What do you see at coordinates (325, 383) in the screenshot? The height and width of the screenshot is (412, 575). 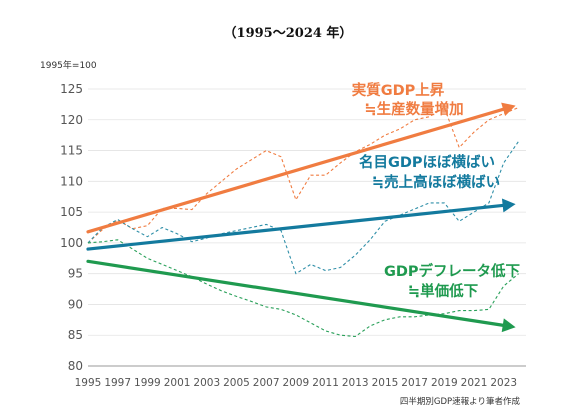 I see `x-tick-label-2011: 2011` at bounding box center [325, 383].